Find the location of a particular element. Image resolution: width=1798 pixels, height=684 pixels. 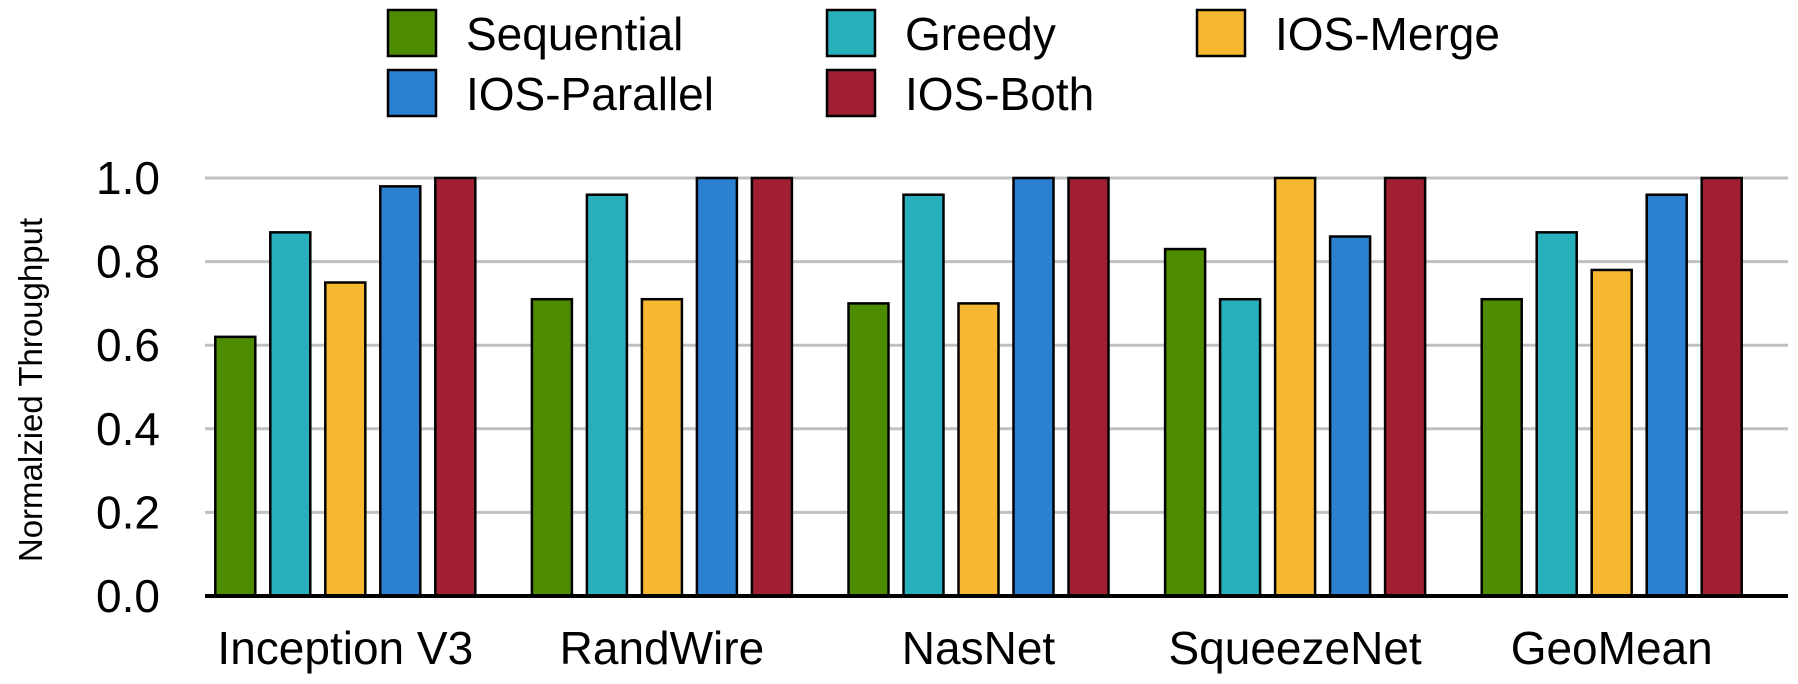

legend-label: IOS-Parallel is located at coordinates (590, 94).